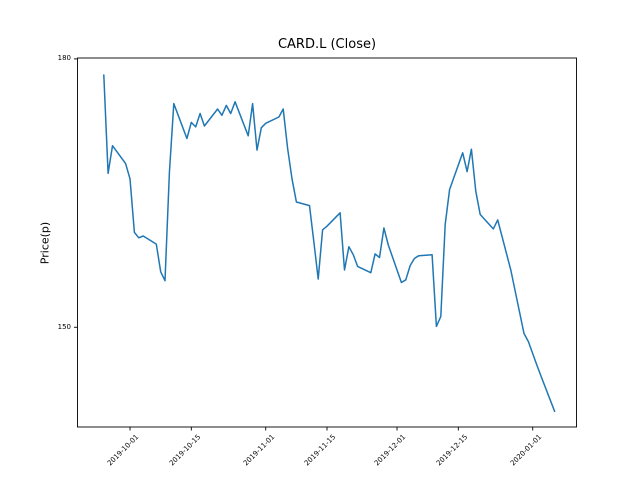  Describe the element at coordinates (64, 58) in the screenshot. I see `y-tick-label: 180` at that location.